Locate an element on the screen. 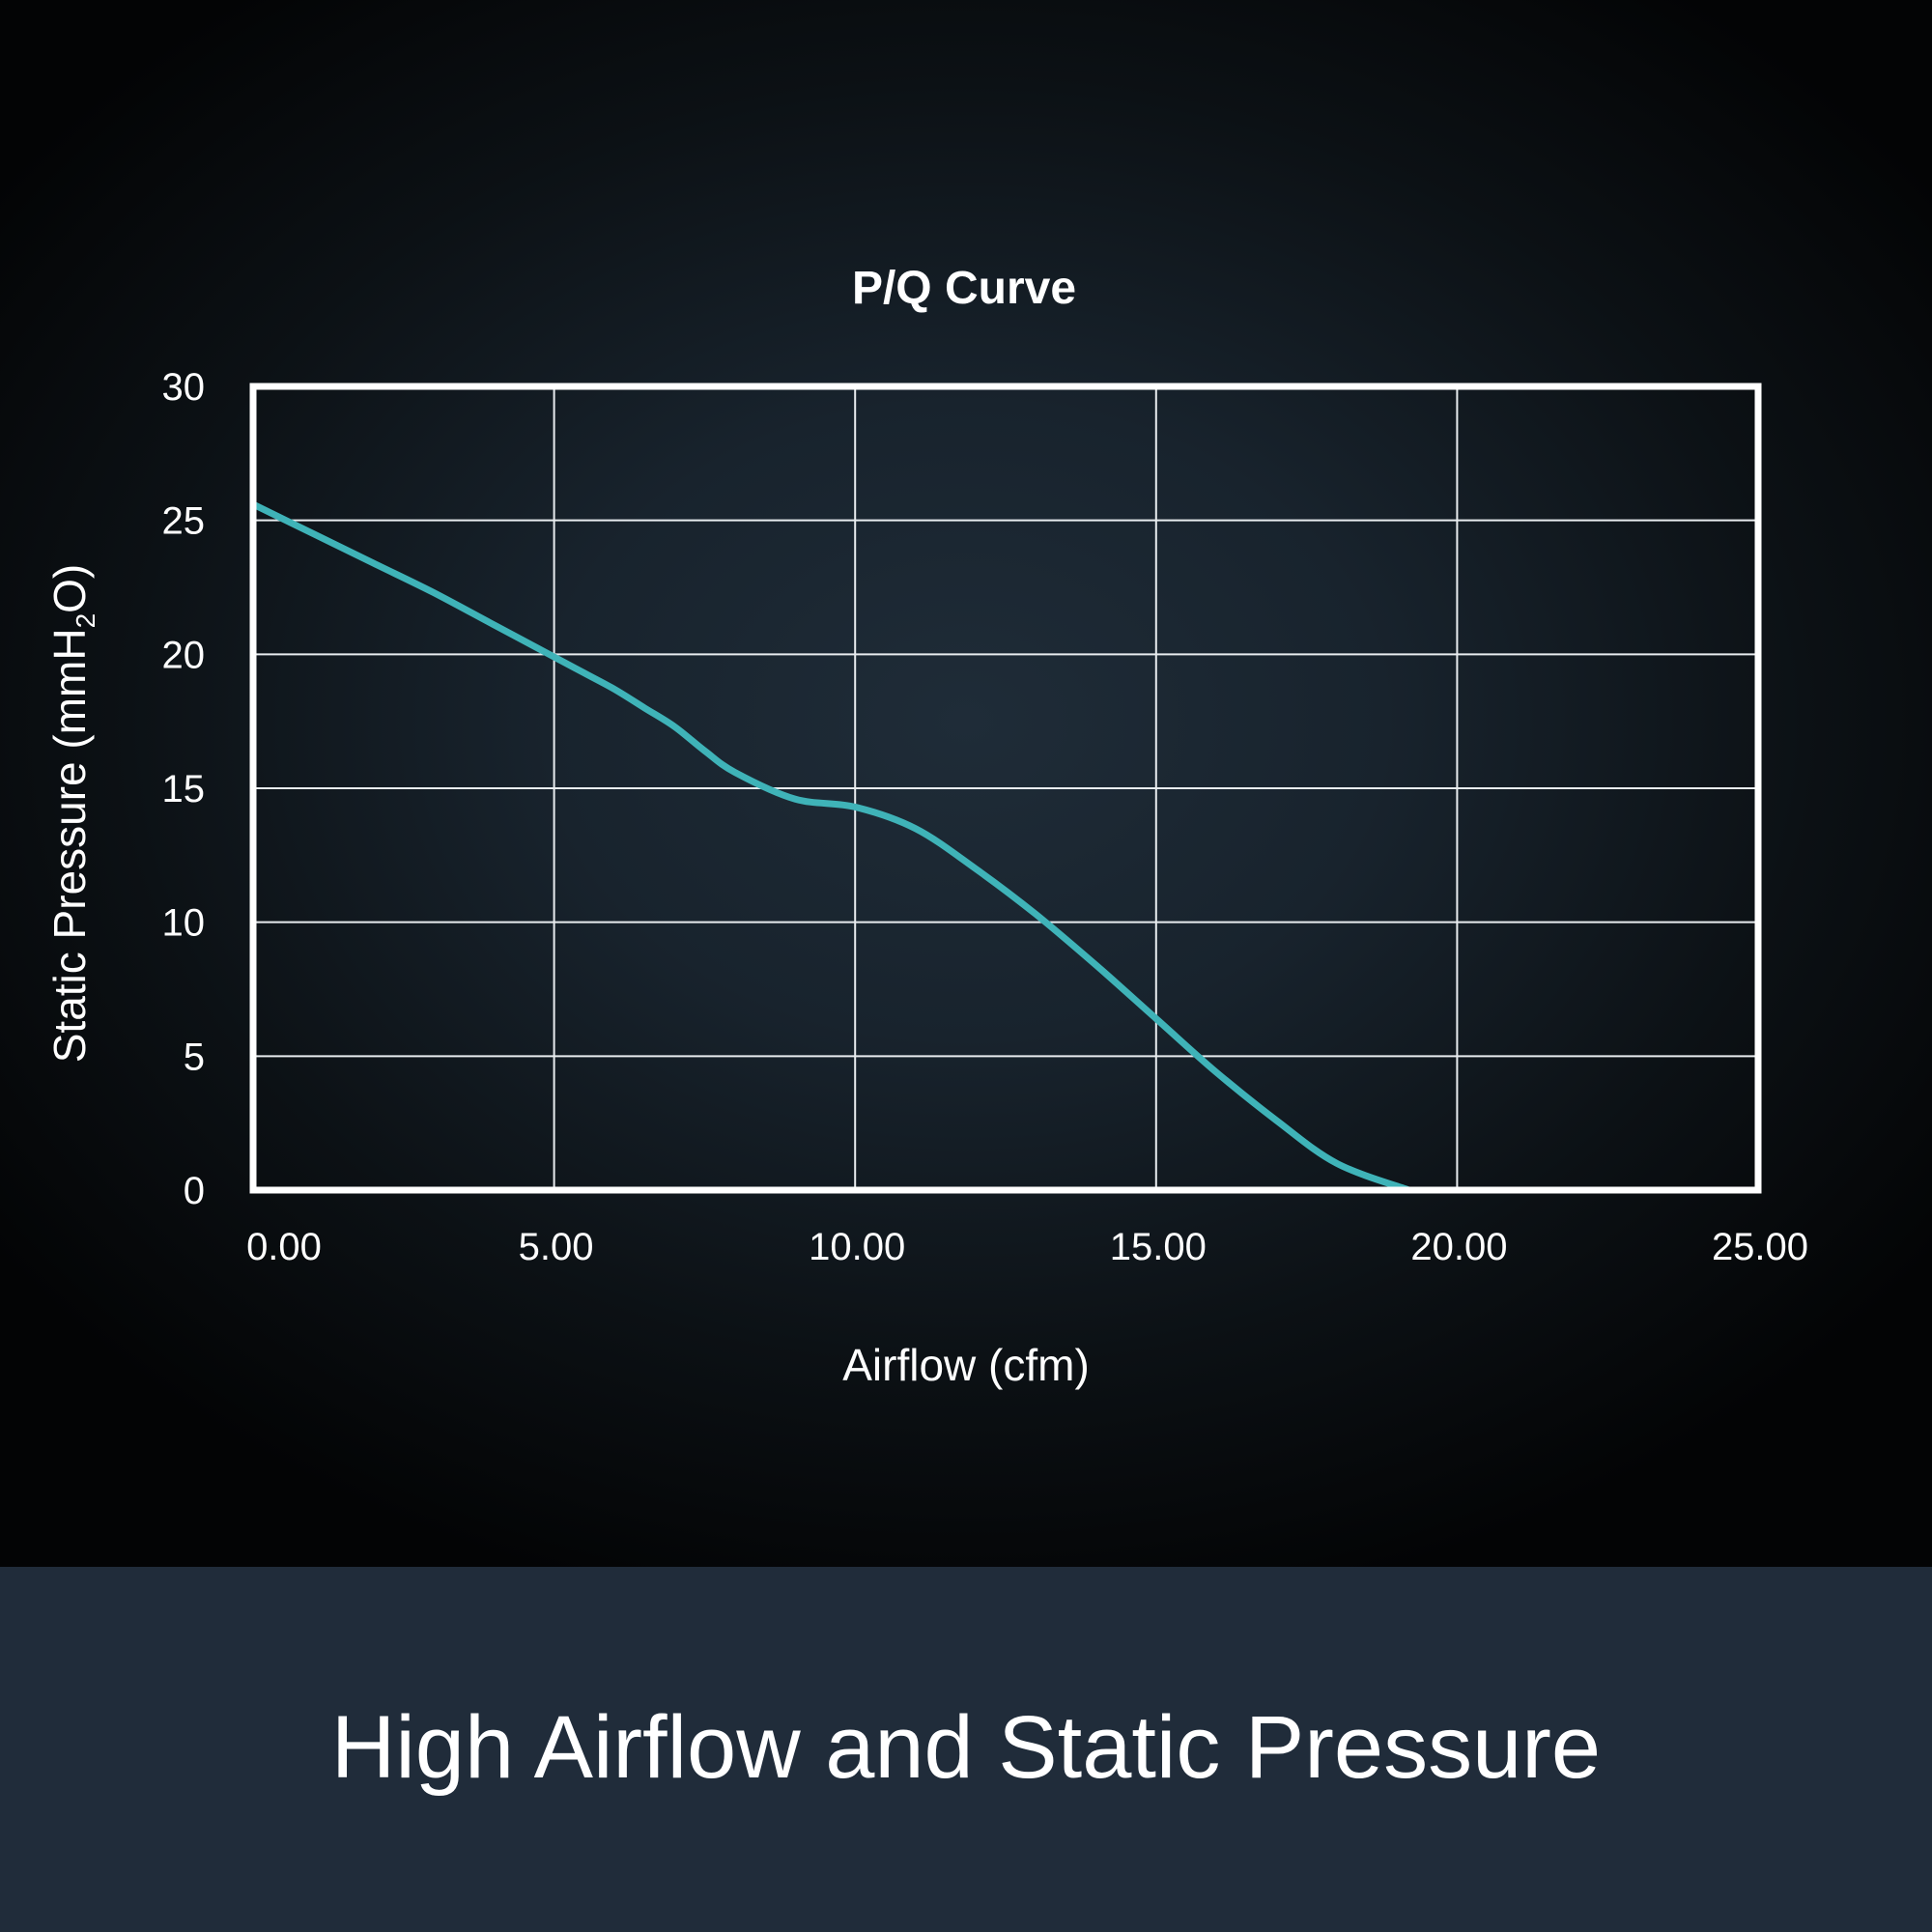 The image size is (1932, 1932). x-tick-label: 20.00 is located at coordinates (1458, 1247).